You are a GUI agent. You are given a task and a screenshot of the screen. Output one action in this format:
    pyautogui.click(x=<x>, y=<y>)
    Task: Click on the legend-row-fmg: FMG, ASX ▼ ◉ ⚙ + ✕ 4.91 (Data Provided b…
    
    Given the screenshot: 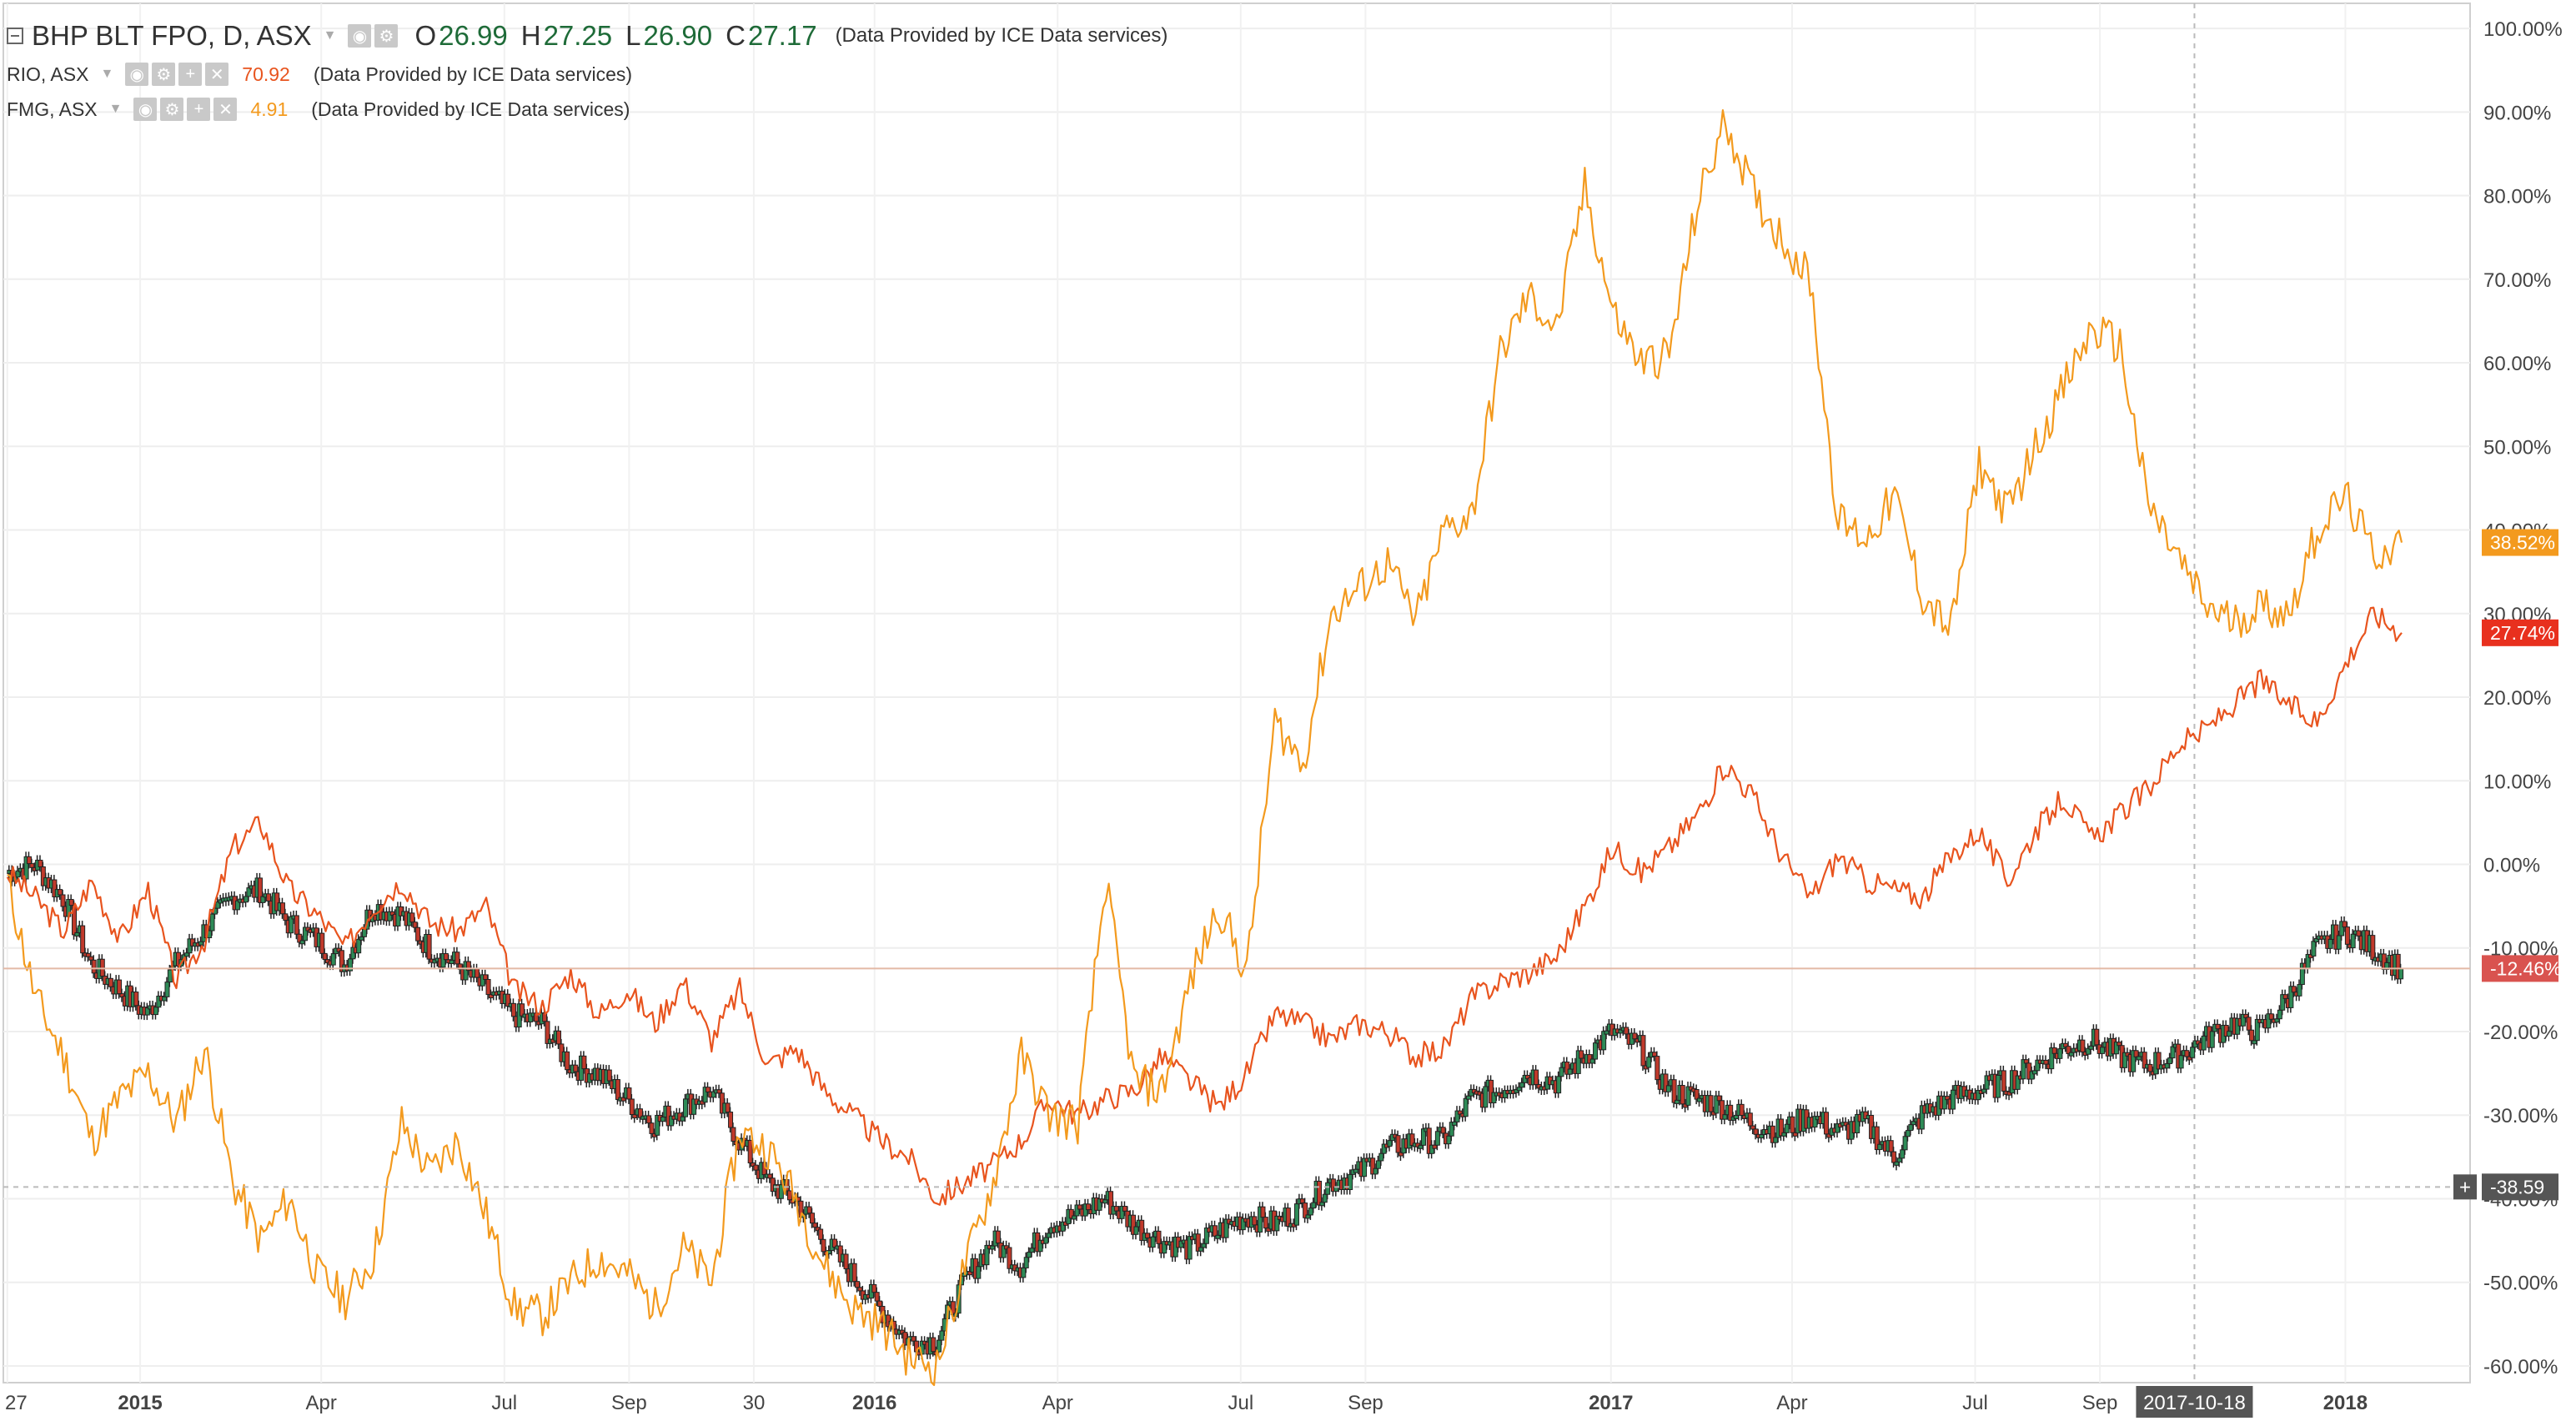 What is the action you would take?
    pyautogui.click(x=587, y=109)
    